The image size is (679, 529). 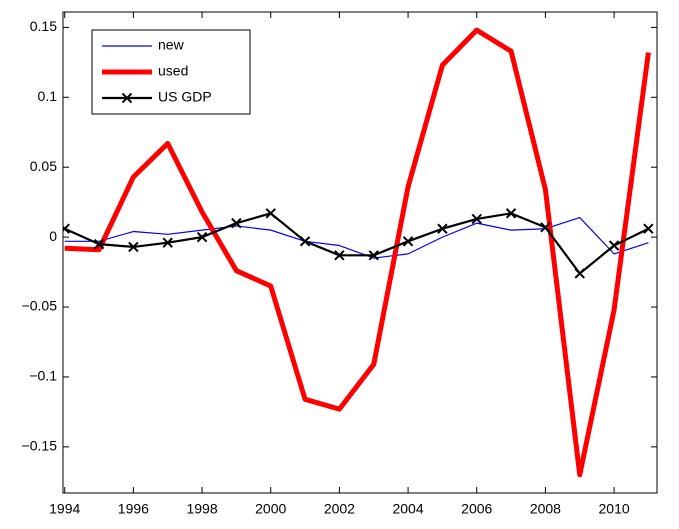 I want to click on y-tick-label: −0.05, so click(x=40, y=306).